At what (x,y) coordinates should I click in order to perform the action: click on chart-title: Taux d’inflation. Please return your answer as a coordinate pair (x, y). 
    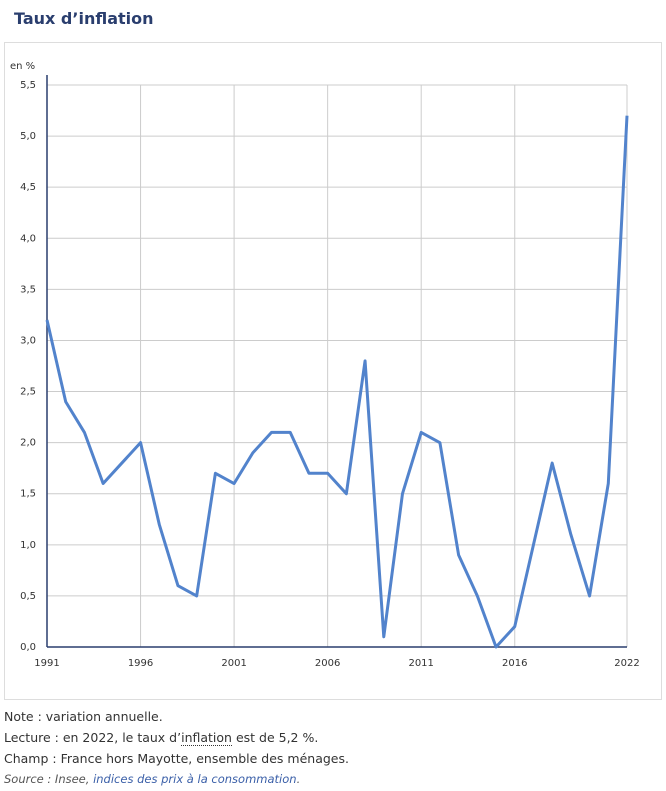
    Looking at the image, I should click on (84, 18).